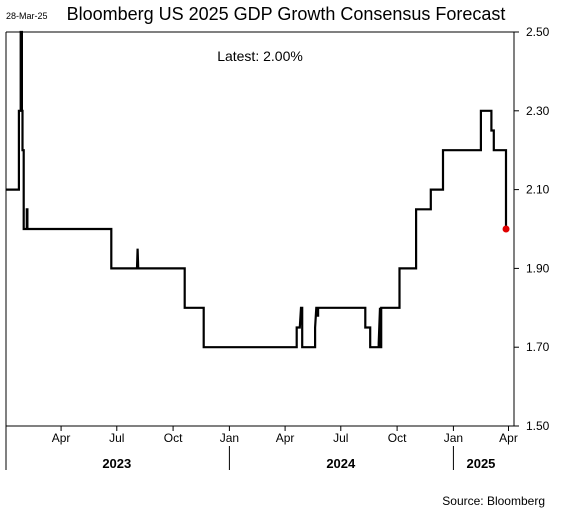 This screenshot has height=518, width=564. What do you see at coordinates (480, 463) in the screenshot?
I see `year-label: 2025` at bounding box center [480, 463].